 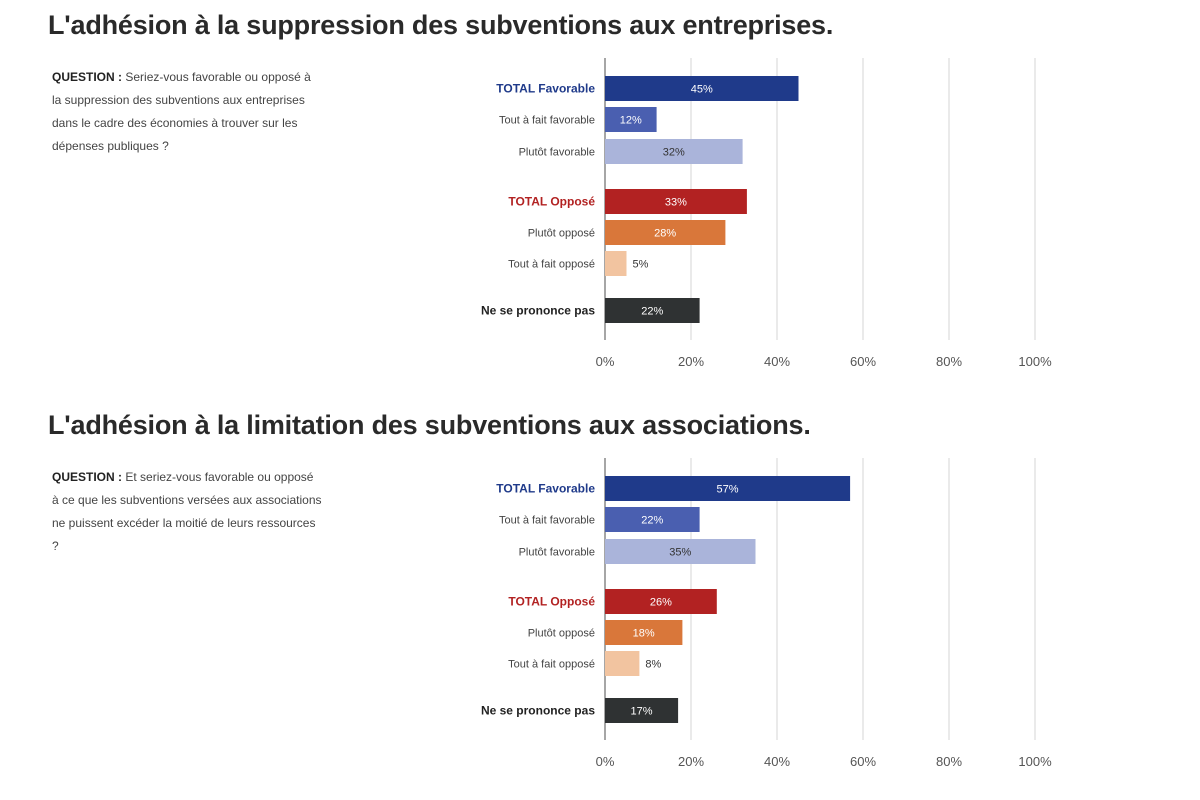 I want to click on data-label: 12%, so click(x=631, y=121).